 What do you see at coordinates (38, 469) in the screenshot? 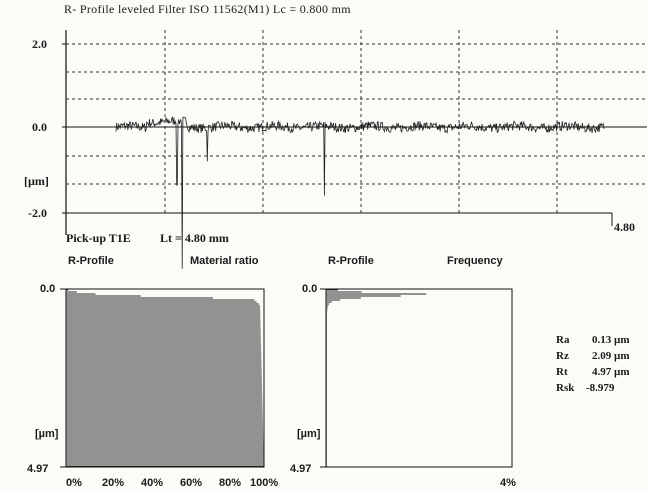
I see `mr-y-tick-497: 4.97` at bounding box center [38, 469].